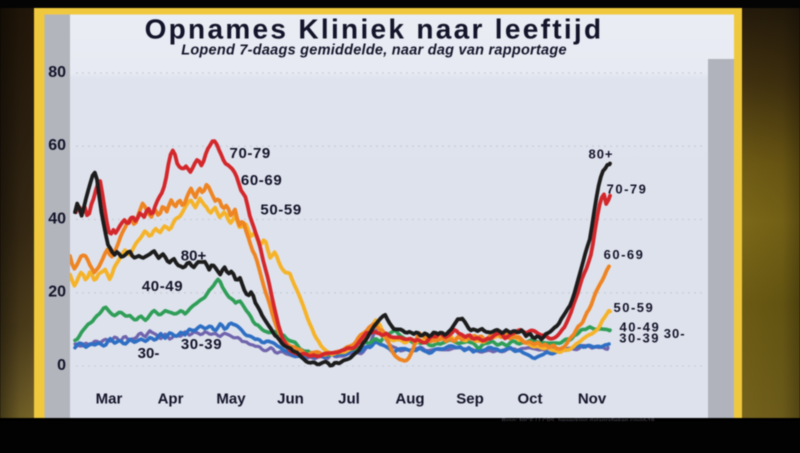 This screenshot has width=800, height=453. I want to click on svg-text: Jul, so click(349, 399).